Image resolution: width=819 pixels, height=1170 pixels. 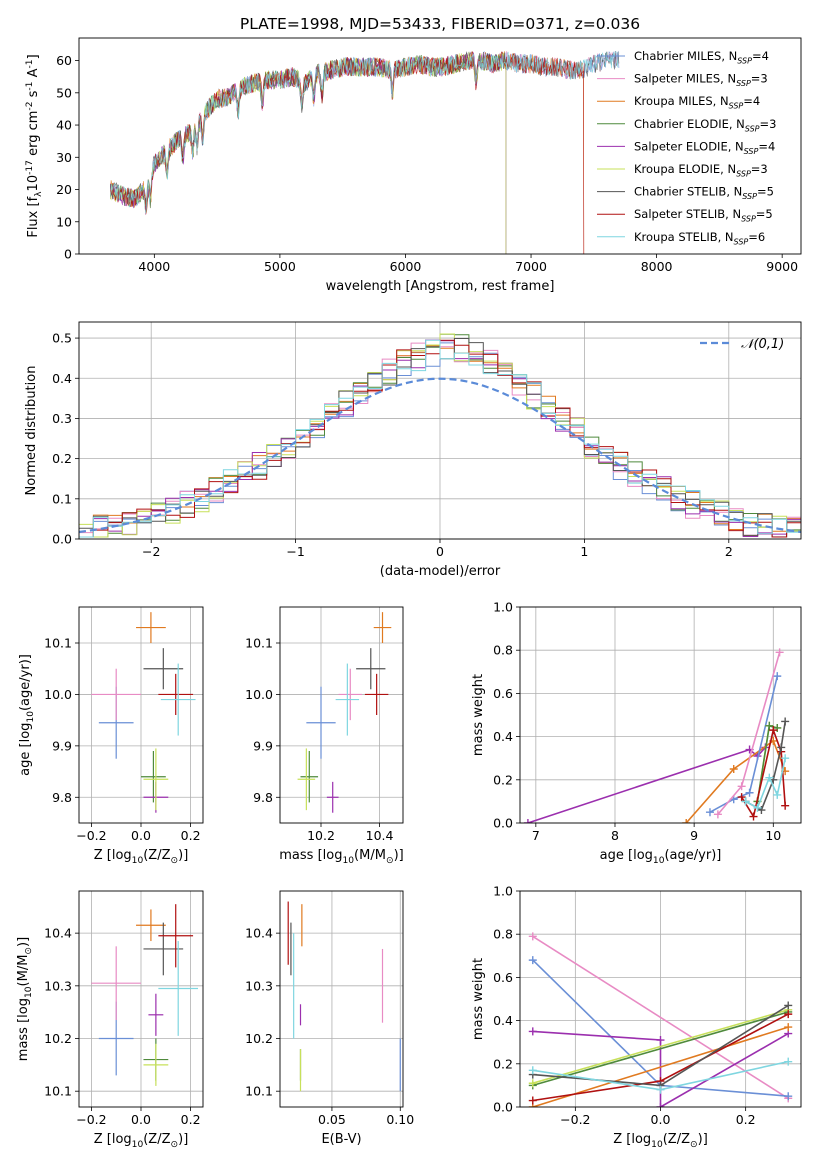 I want to click on y-tick-label: 0.5, so click(x=62, y=338).